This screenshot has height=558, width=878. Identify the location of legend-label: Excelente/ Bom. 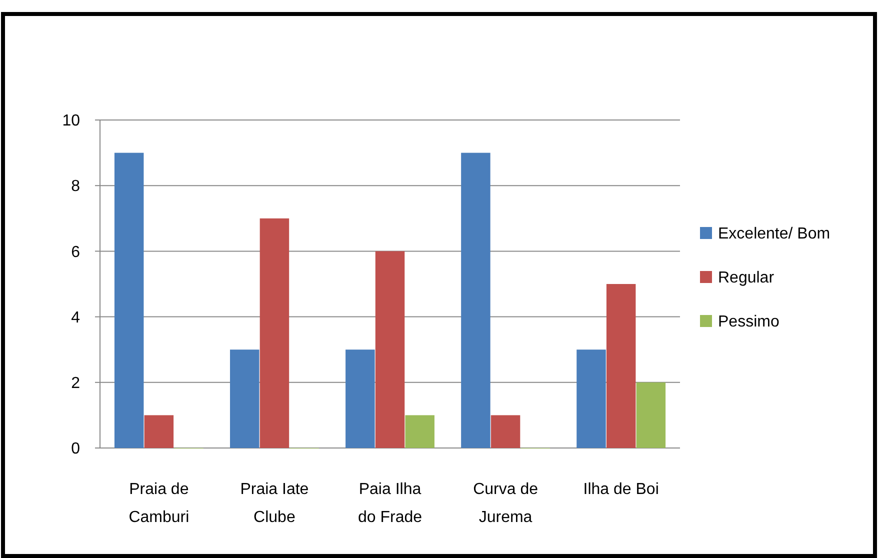
(774, 234).